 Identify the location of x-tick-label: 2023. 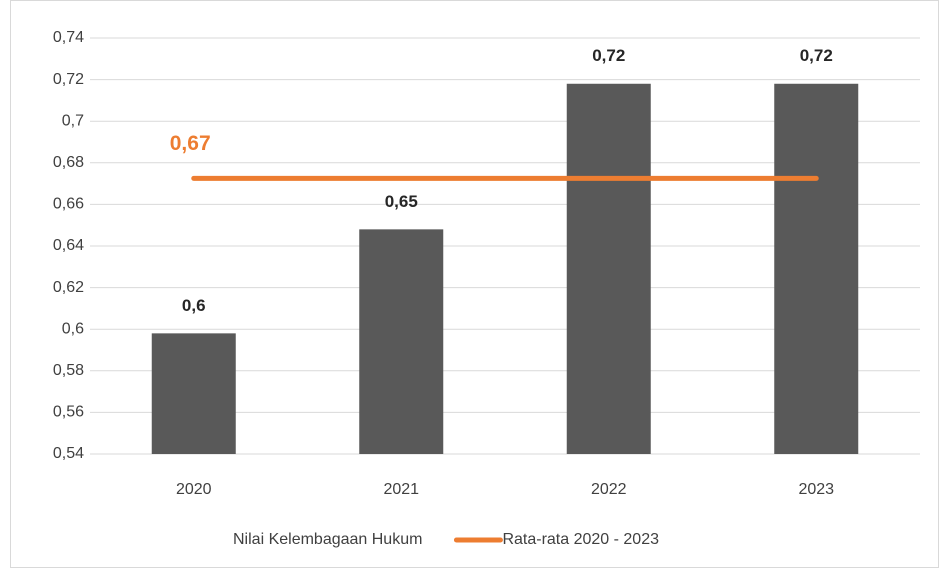
(816, 489).